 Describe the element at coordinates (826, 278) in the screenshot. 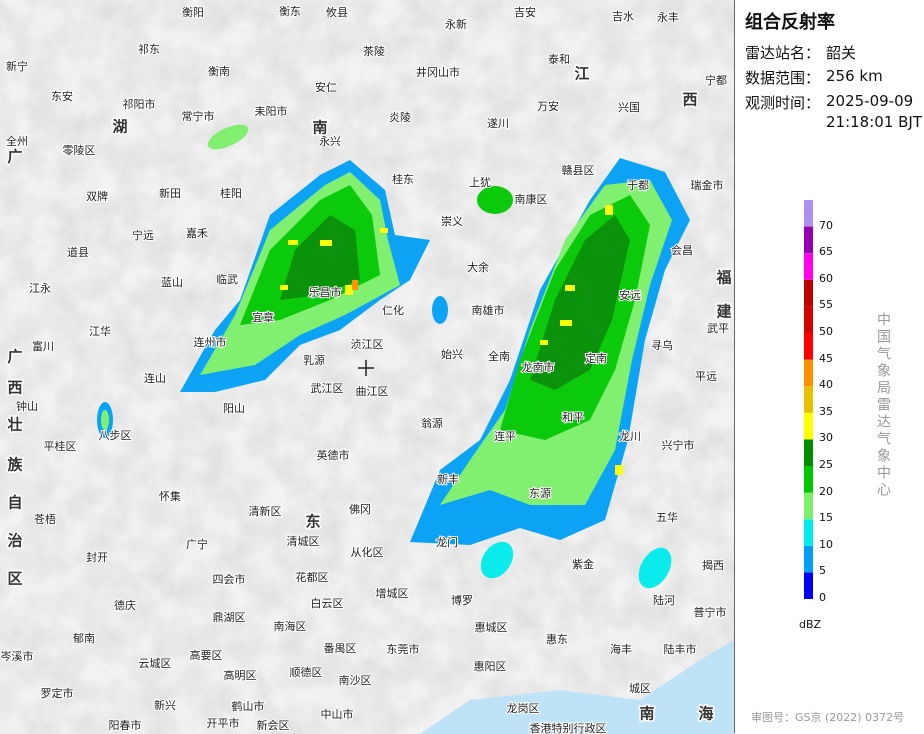

I see `legend-level: 60` at that location.